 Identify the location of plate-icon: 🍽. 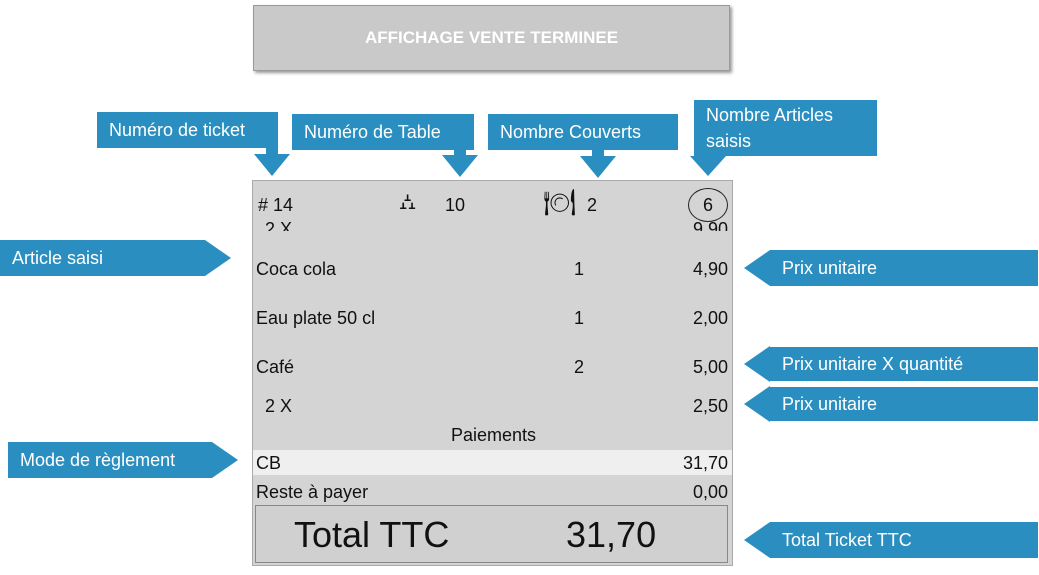
(560, 202).